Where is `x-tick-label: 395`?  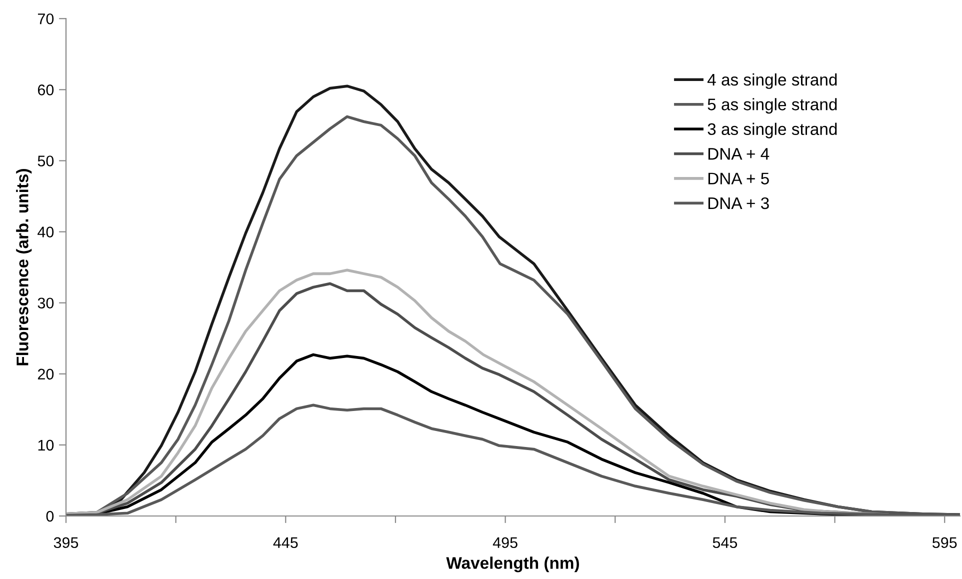 x-tick-label: 395 is located at coordinates (66, 542).